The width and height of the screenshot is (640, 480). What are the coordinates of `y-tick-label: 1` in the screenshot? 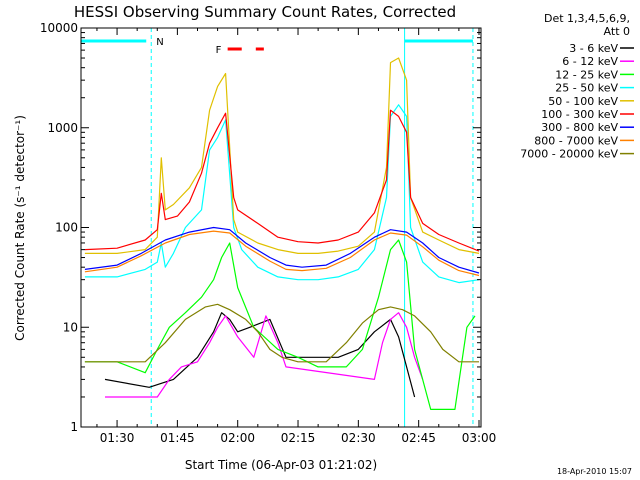 It's located at (74, 427).